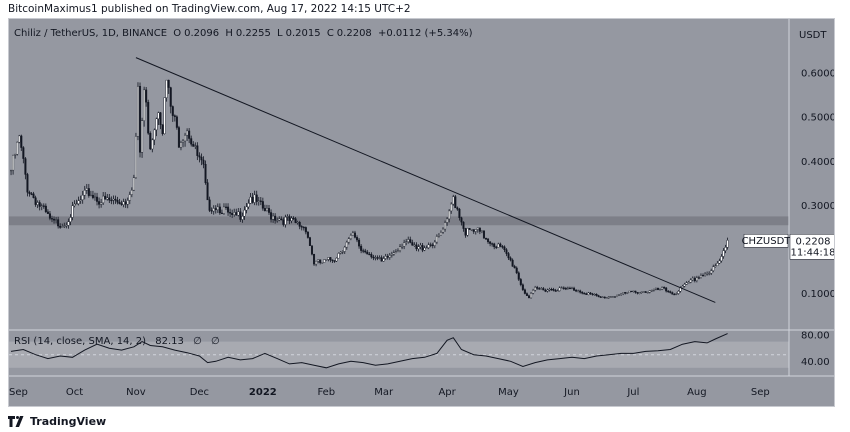  What do you see at coordinates (818, 162) in the screenshot?
I see `price-tick-label: 0.4000` at bounding box center [818, 162].